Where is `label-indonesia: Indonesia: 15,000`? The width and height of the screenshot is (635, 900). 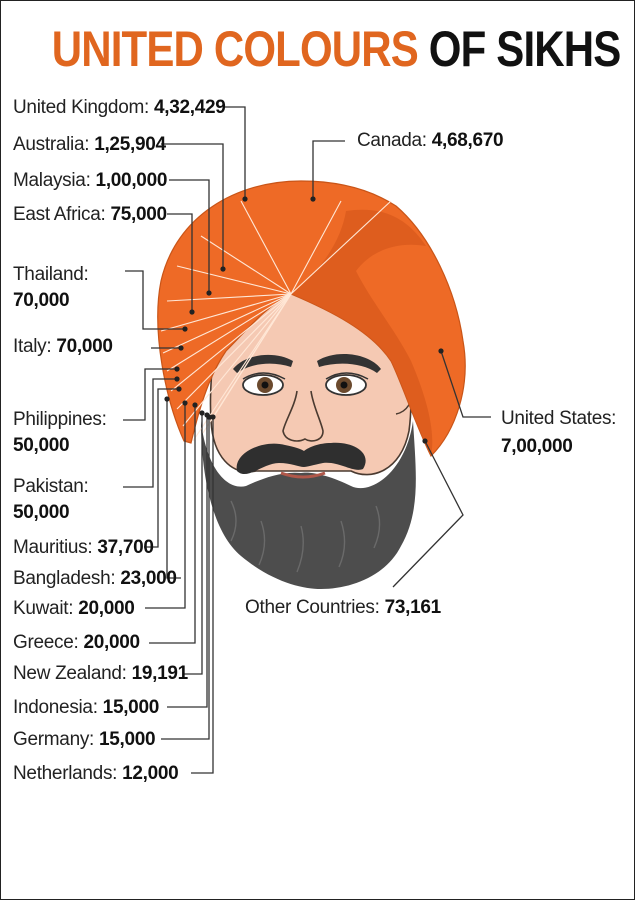
label-indonesia: Indonesia: 15,000 is located at coordinates (86, 707).